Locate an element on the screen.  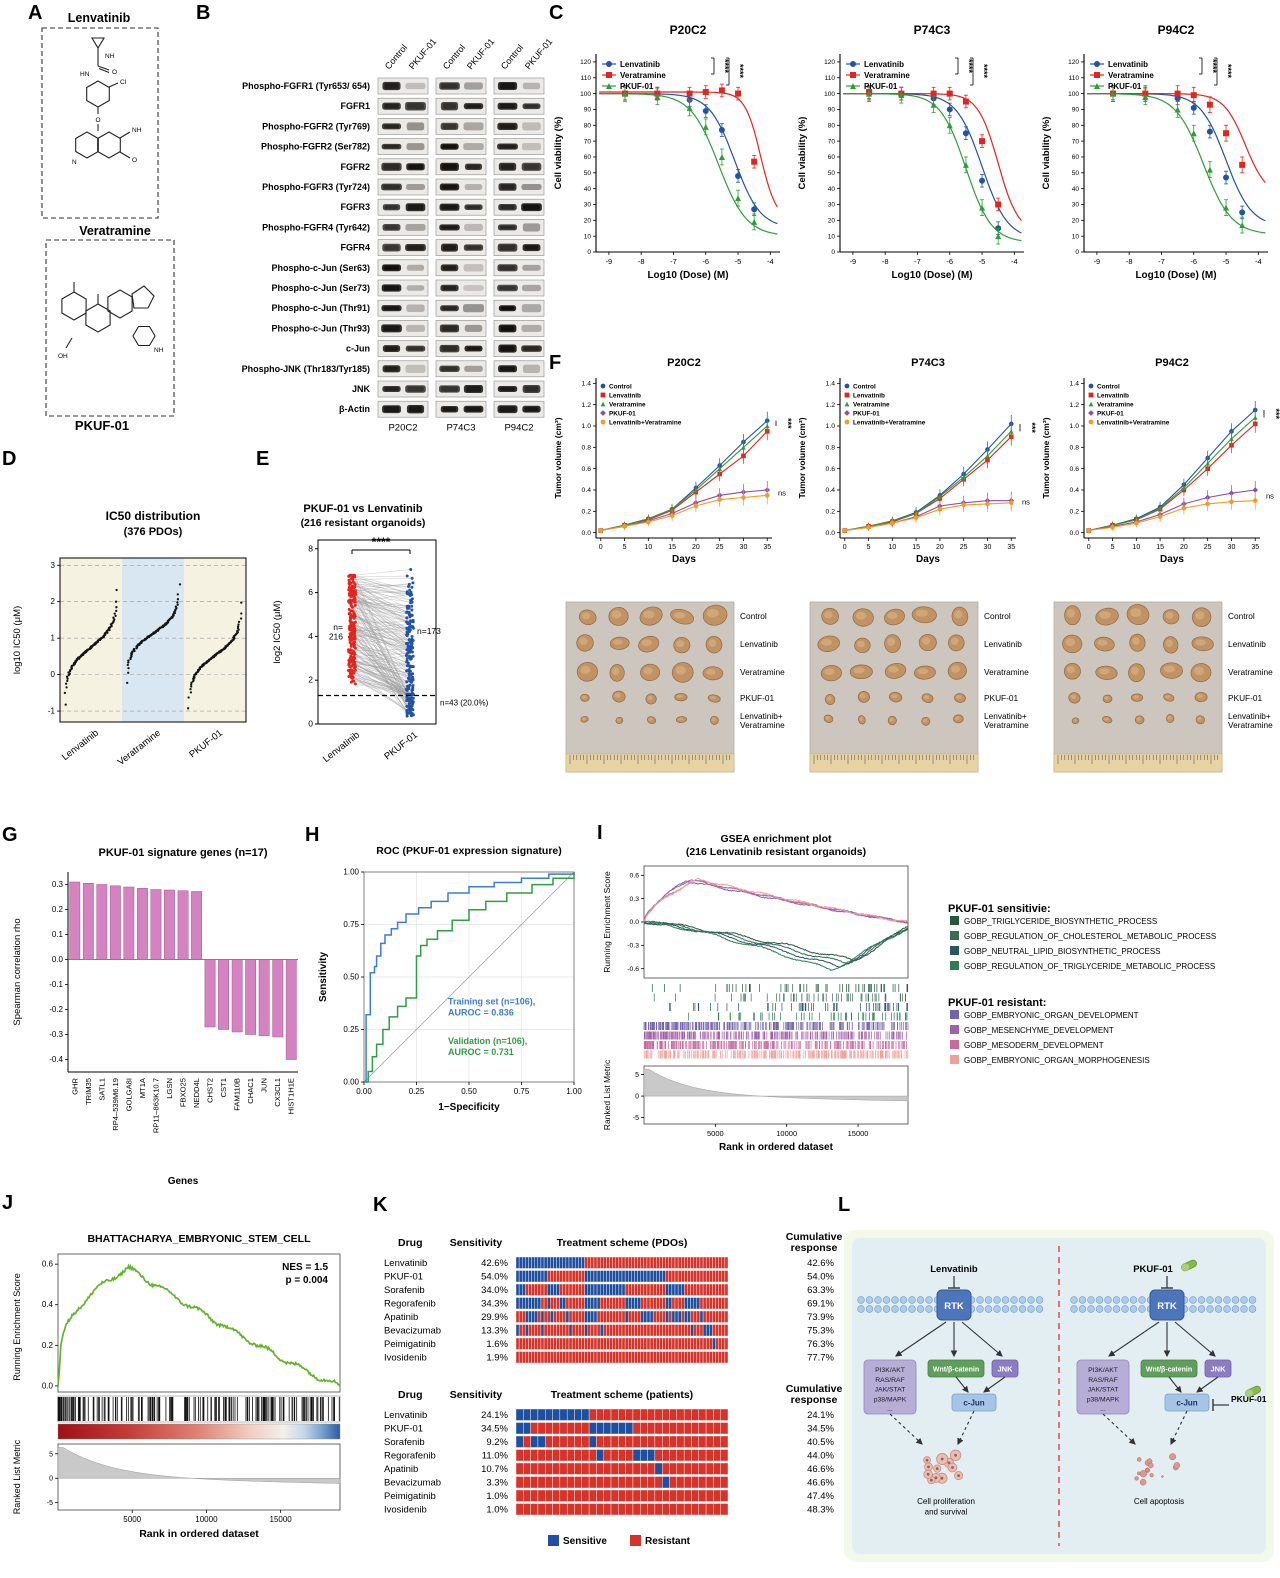
significance: **** is located at coordinates (984, 71).